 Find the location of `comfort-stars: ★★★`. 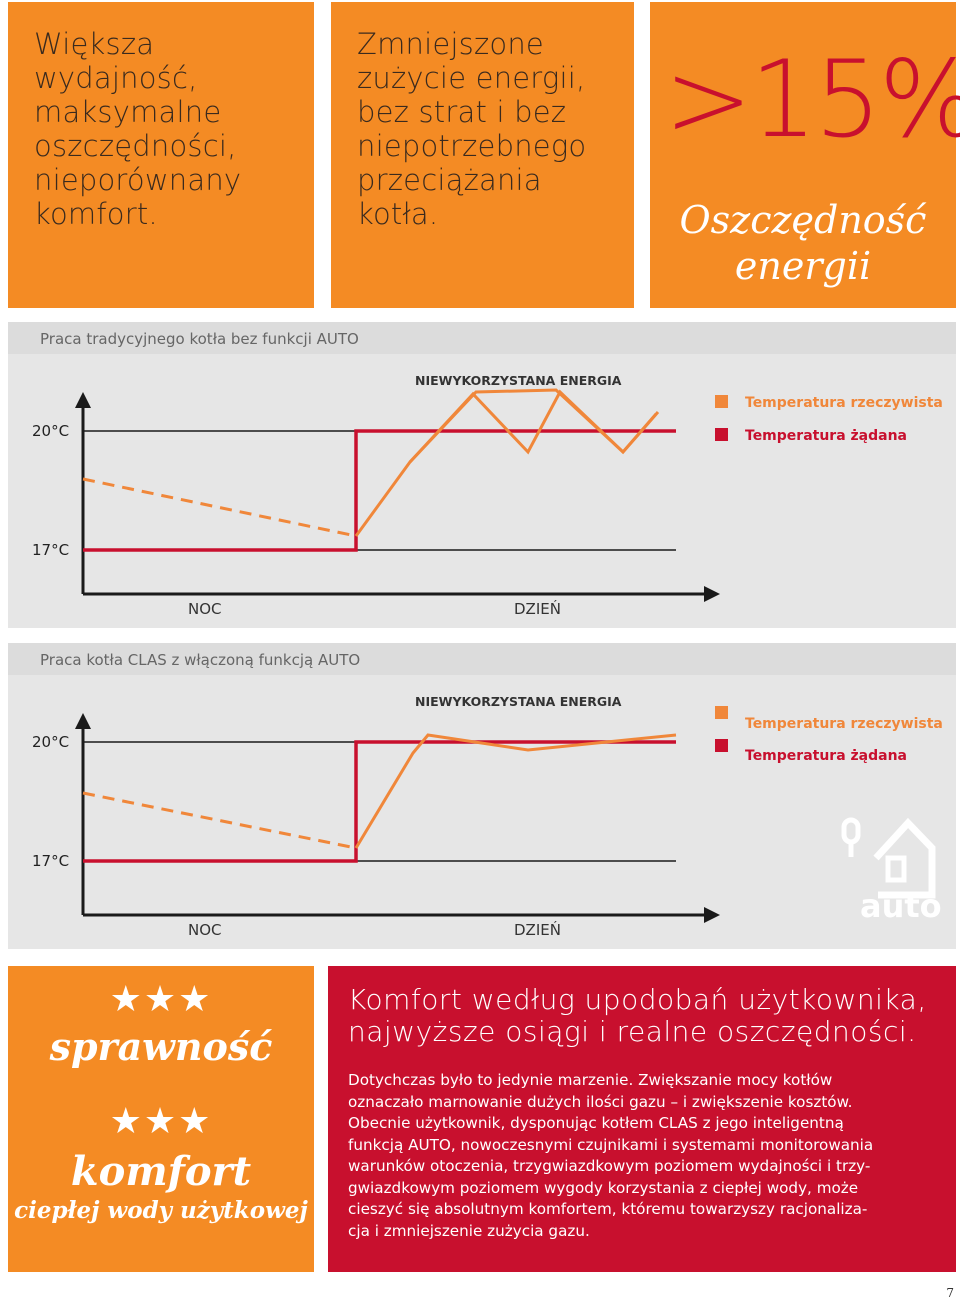

comfort-stars: ★★★ is located at coordinates (161, 1121).